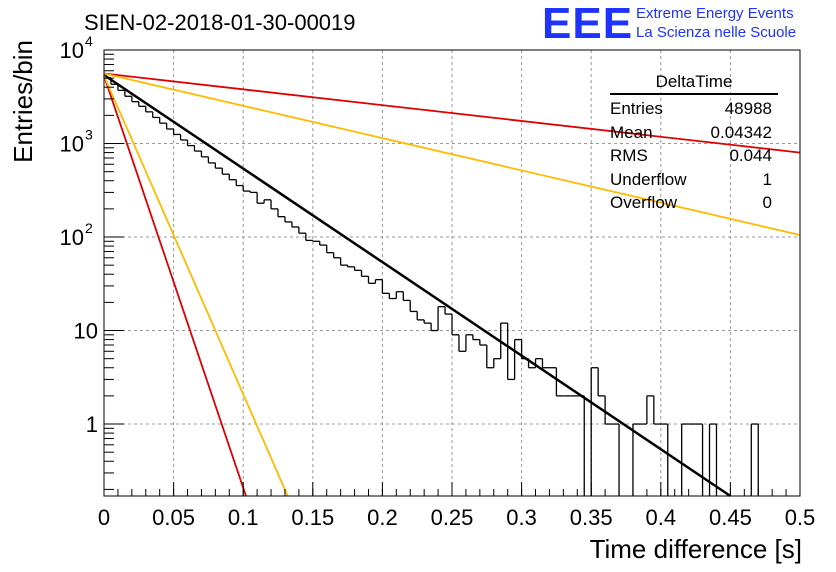 Image resolution: width=836 pixels, height=572 pixels. I want to click on x-tick-label: 0.25, so click(452, 517).